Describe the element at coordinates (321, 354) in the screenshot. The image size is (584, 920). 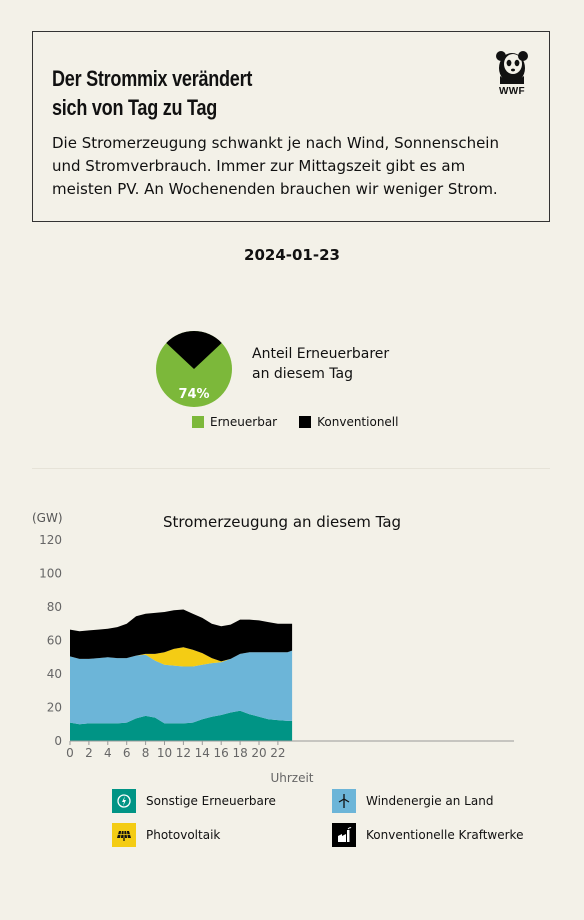
I see `pie-caption-line-1: Anteil Erneuerbarer` at that location.